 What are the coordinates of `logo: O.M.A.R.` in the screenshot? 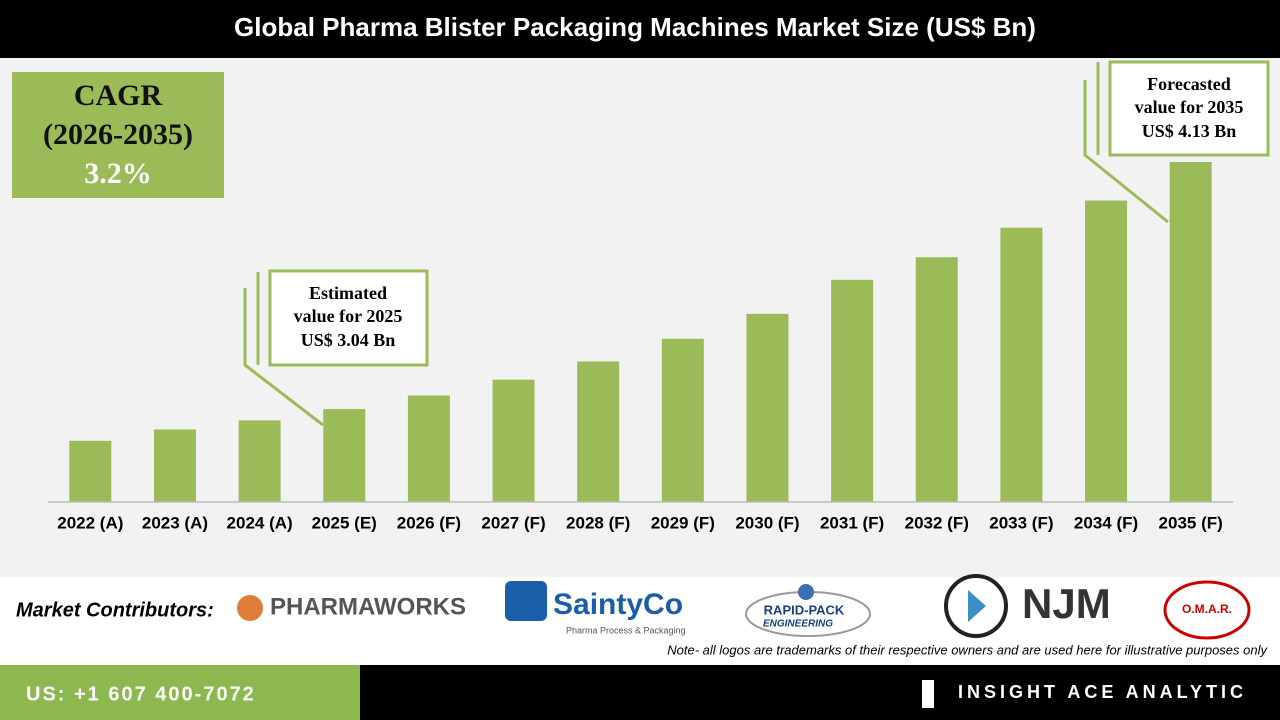 It's located at (1207, 609).